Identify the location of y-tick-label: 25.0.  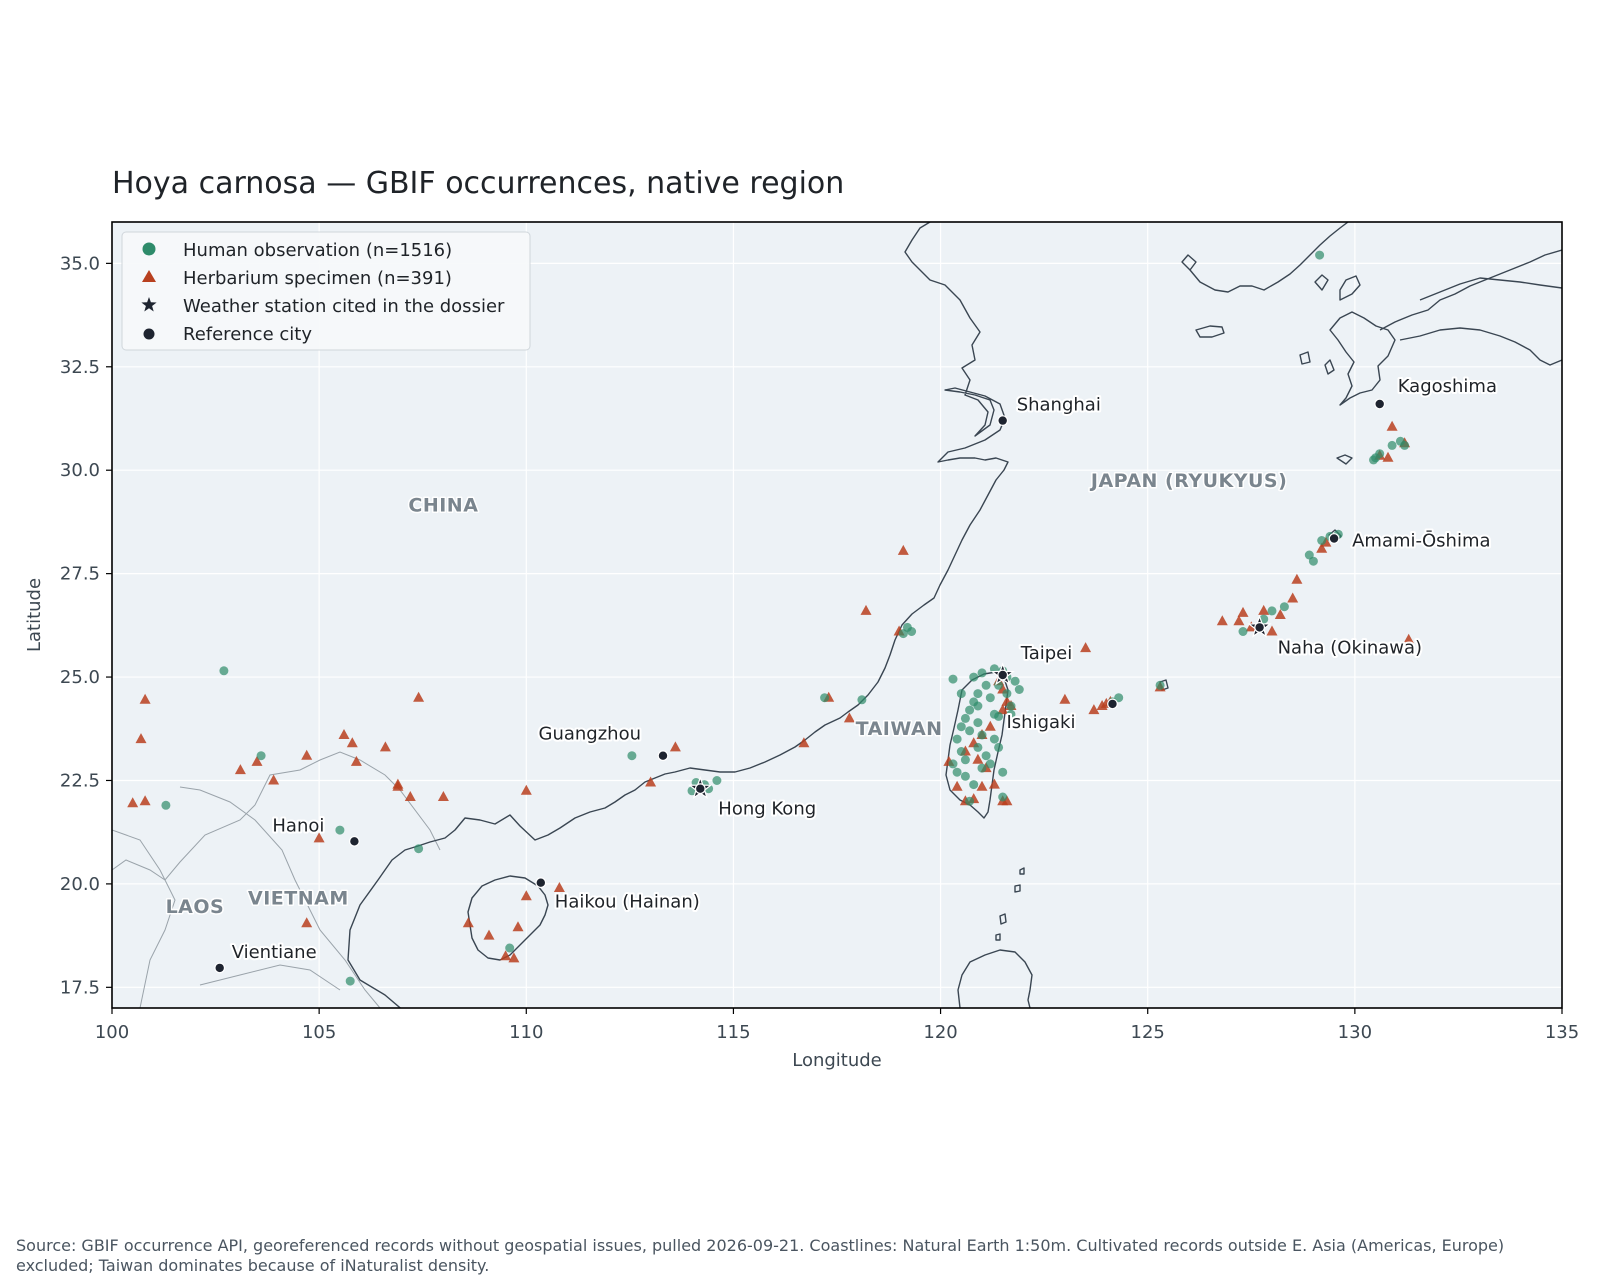
(80, 677).